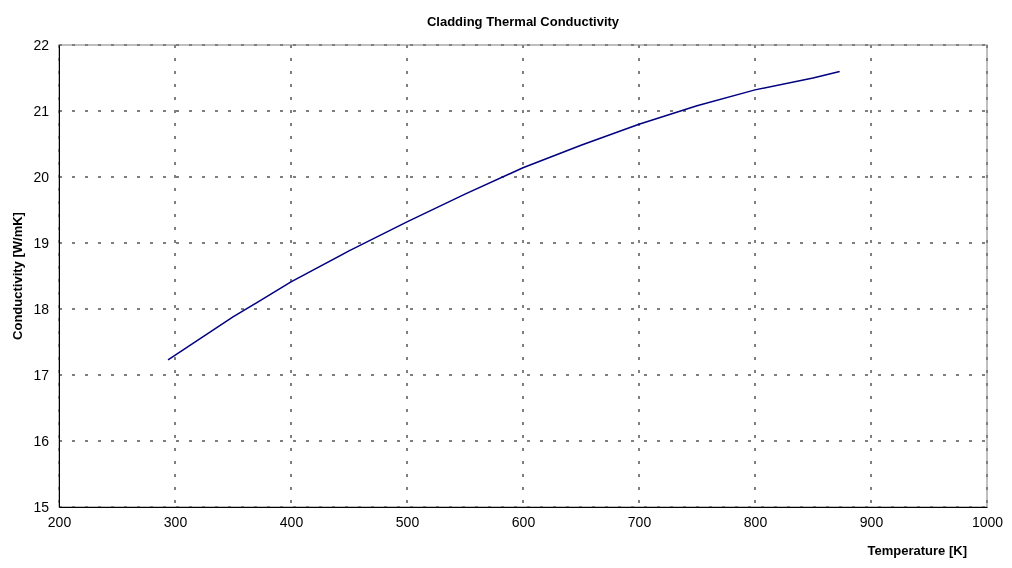  I want to click on x-axis-title: Temperature [K], so click(917, 550).